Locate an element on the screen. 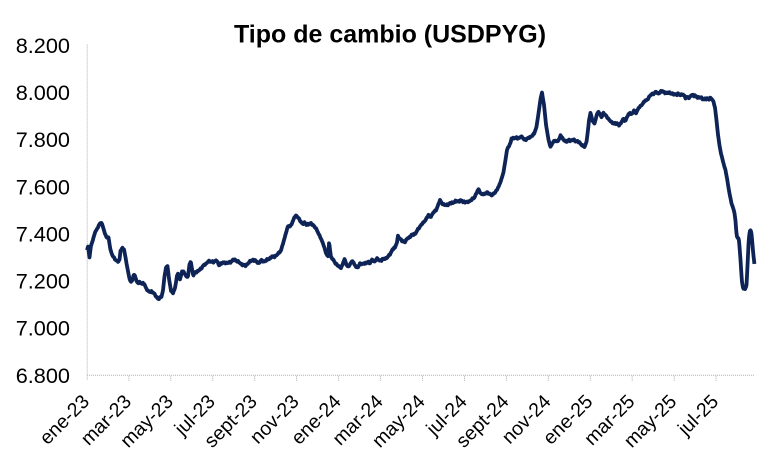  svg-text: 7.800 is located at coordinates (43, 139).